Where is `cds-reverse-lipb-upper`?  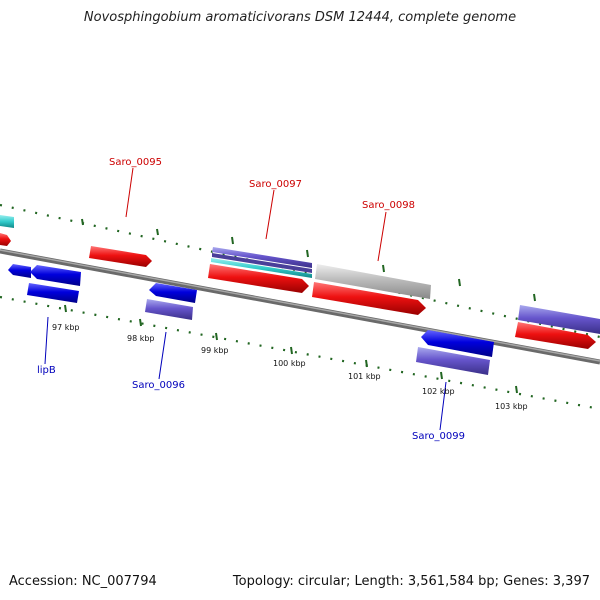 cds-reverse-lipb-upper is located at coordinates (55, 275).